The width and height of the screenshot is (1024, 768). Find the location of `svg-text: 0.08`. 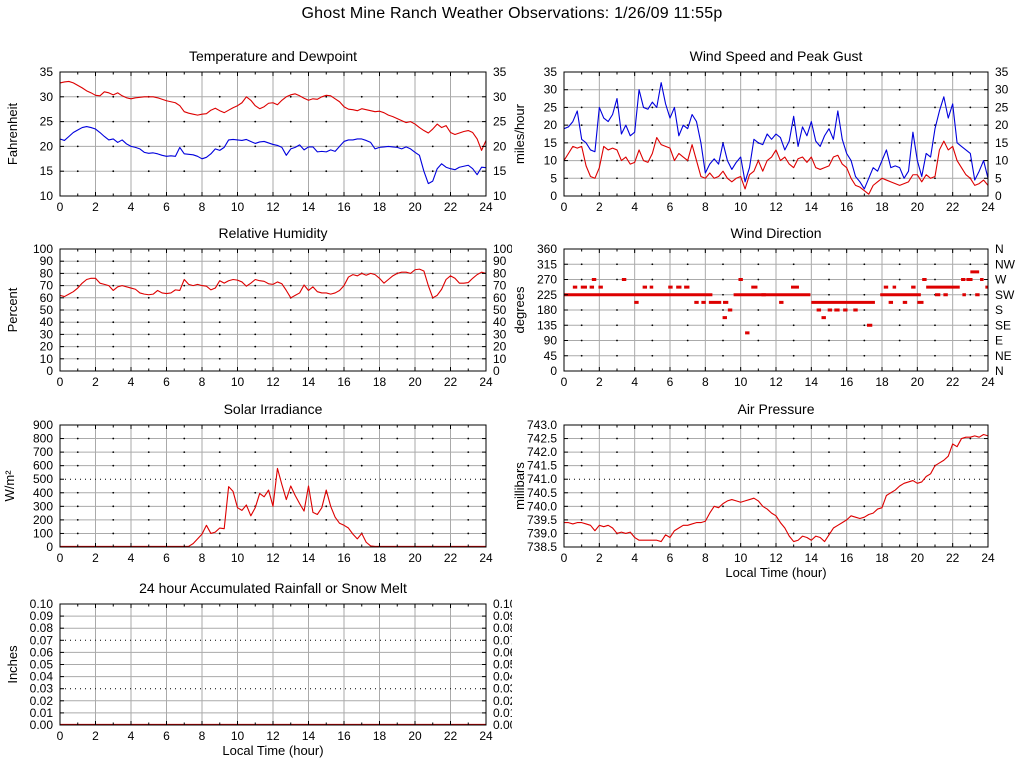

svg-text: 0.08 is located at coordinates (502, 628).